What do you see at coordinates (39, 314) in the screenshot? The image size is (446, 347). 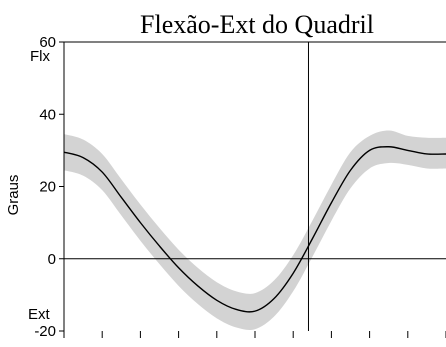 I see `extension-label: Ext` at bounding box center [39, 314].